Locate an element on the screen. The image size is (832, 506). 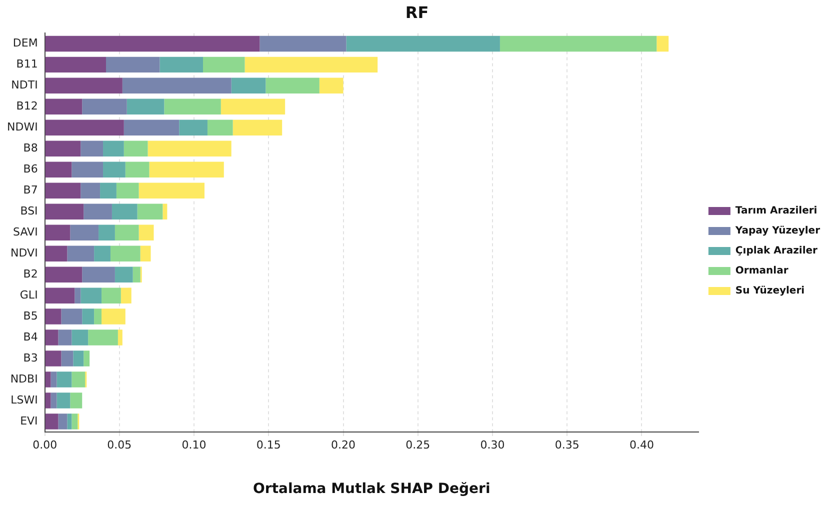
y-tick-label: BSI is located at coordinates (29, 211).